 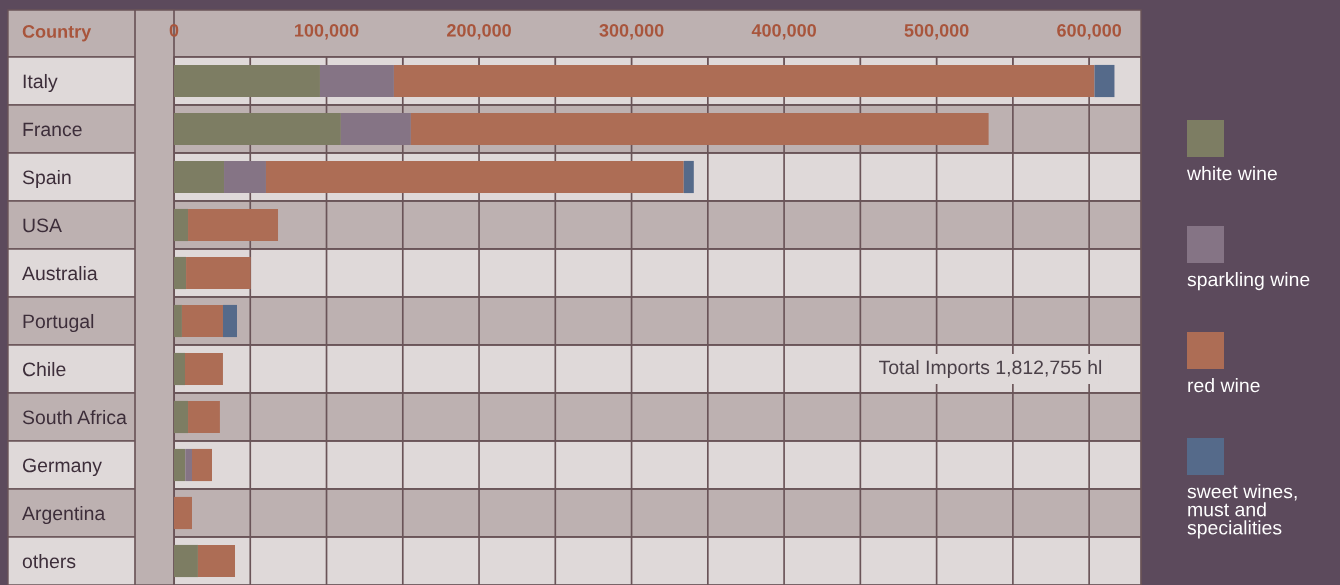 I want to click on y-tick-label: South Africa, so click(x=74, y=417).